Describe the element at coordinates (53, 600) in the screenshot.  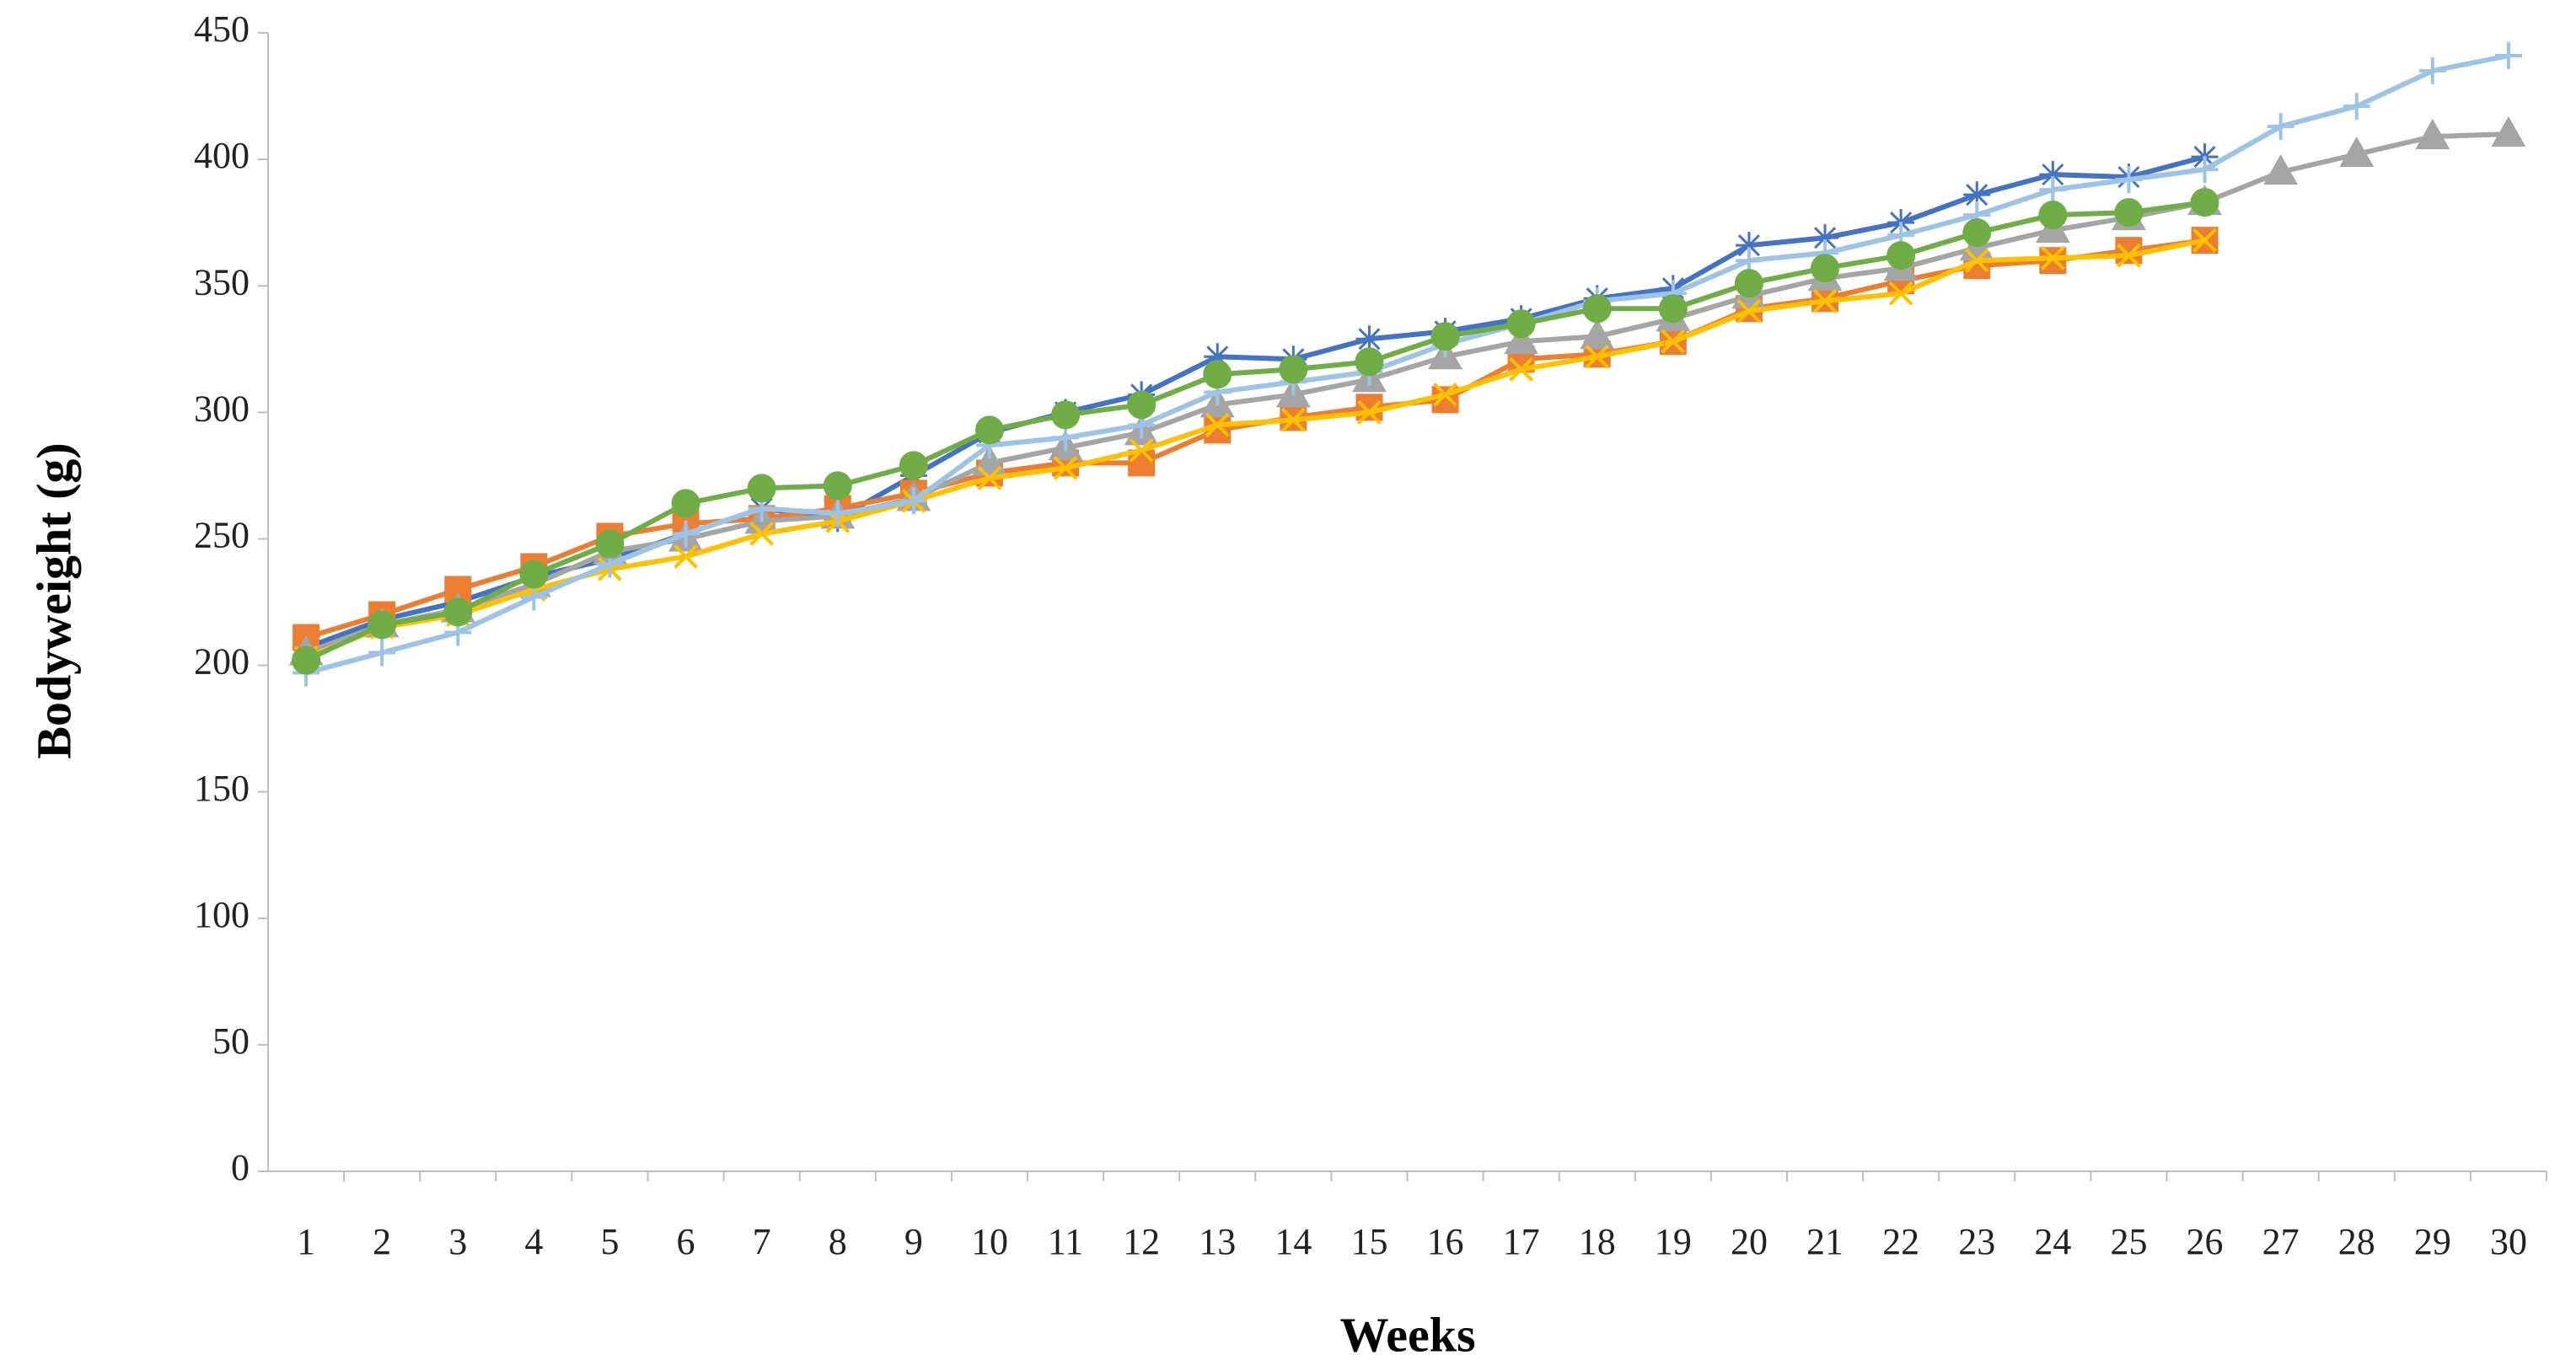
I see `y-axis-title: Bodyweight (g)` at that location.